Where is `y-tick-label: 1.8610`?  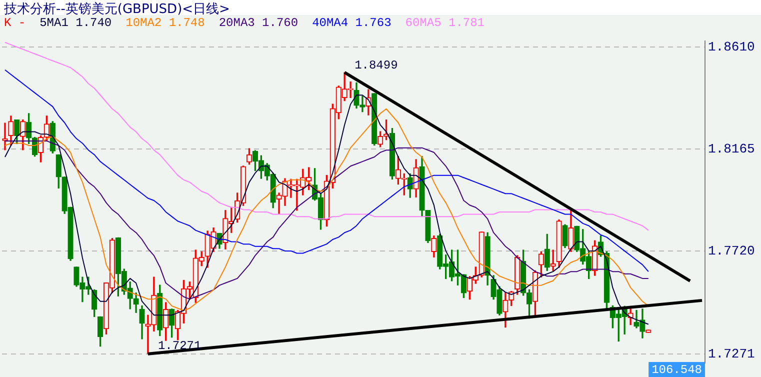
y-tick-label: 1.8610 is located at coordinates (731, 46).